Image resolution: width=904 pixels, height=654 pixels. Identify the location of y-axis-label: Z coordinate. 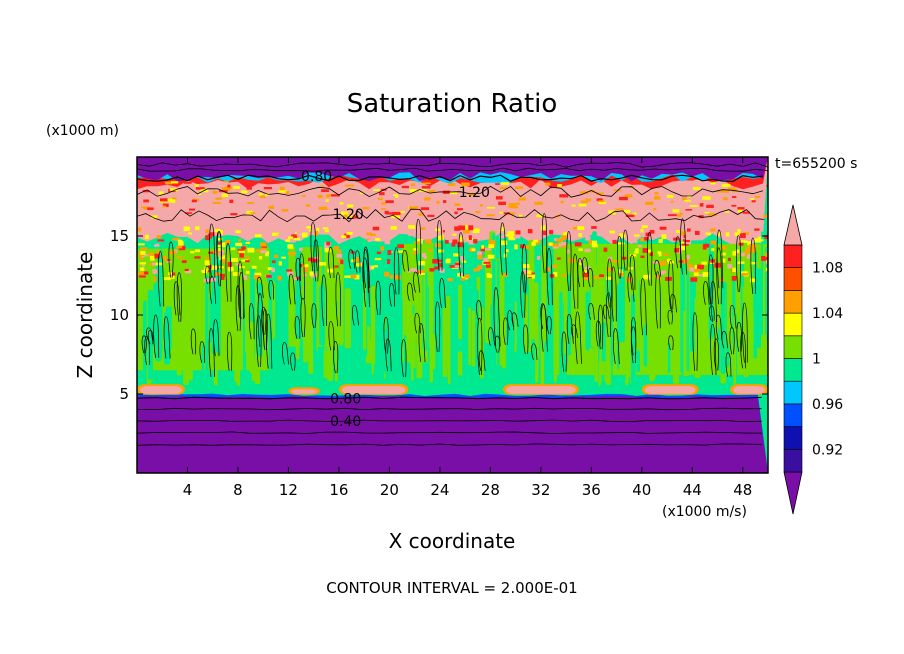
(85, 315).